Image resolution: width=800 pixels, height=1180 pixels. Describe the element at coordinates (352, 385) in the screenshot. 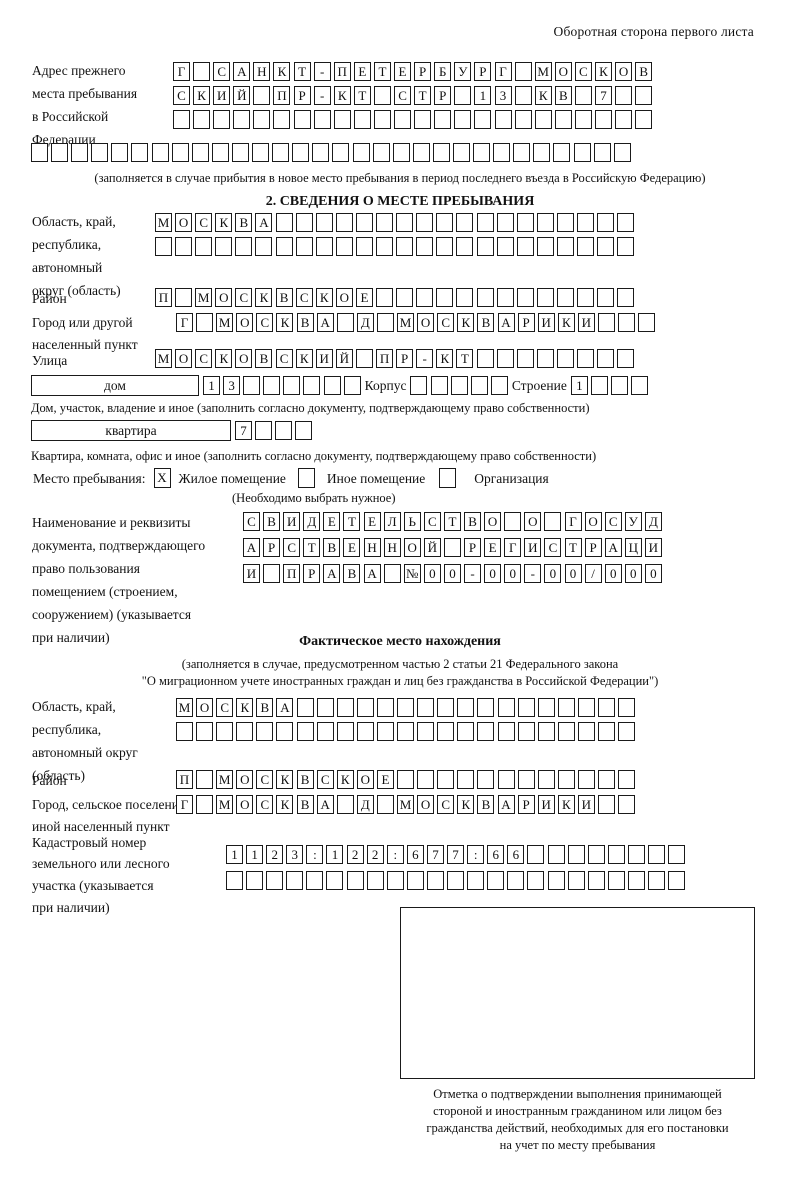

I see `house-cell` at that location.